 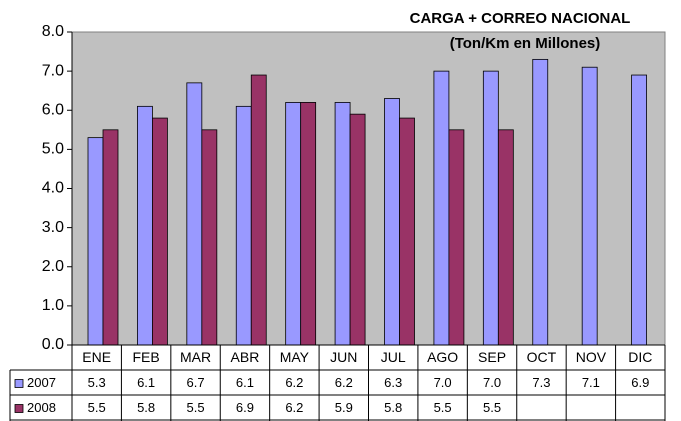 I want to click on x-tick-label: ABR, so click(x=245, y=357).